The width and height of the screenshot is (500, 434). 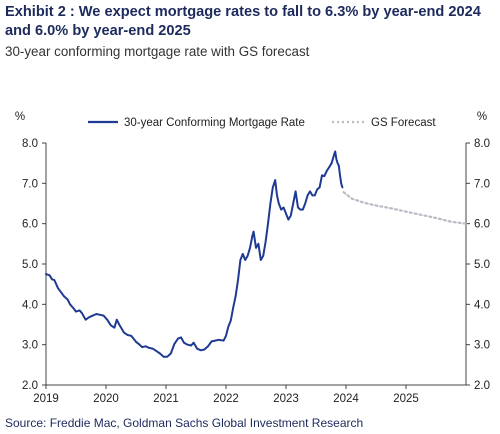 What do you see at coordinates (286, 399) in the screenshot?
I see `x-tick-label: 2023` at bounding box center [286, 399].